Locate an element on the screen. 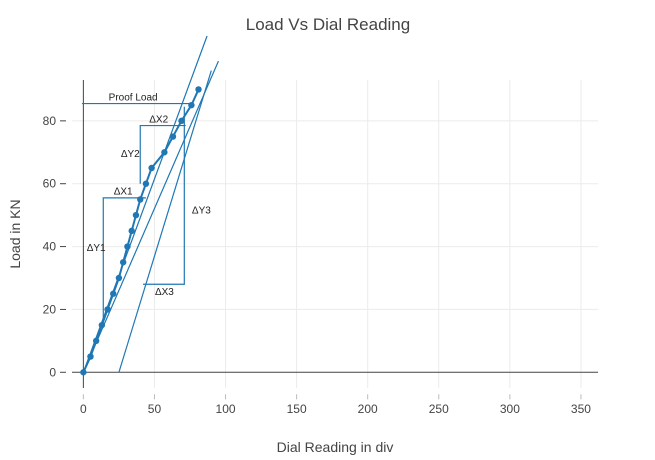 Image resolution: width=655 pixels, height=460 pixels. series-line is located at coordinates (141, 231).